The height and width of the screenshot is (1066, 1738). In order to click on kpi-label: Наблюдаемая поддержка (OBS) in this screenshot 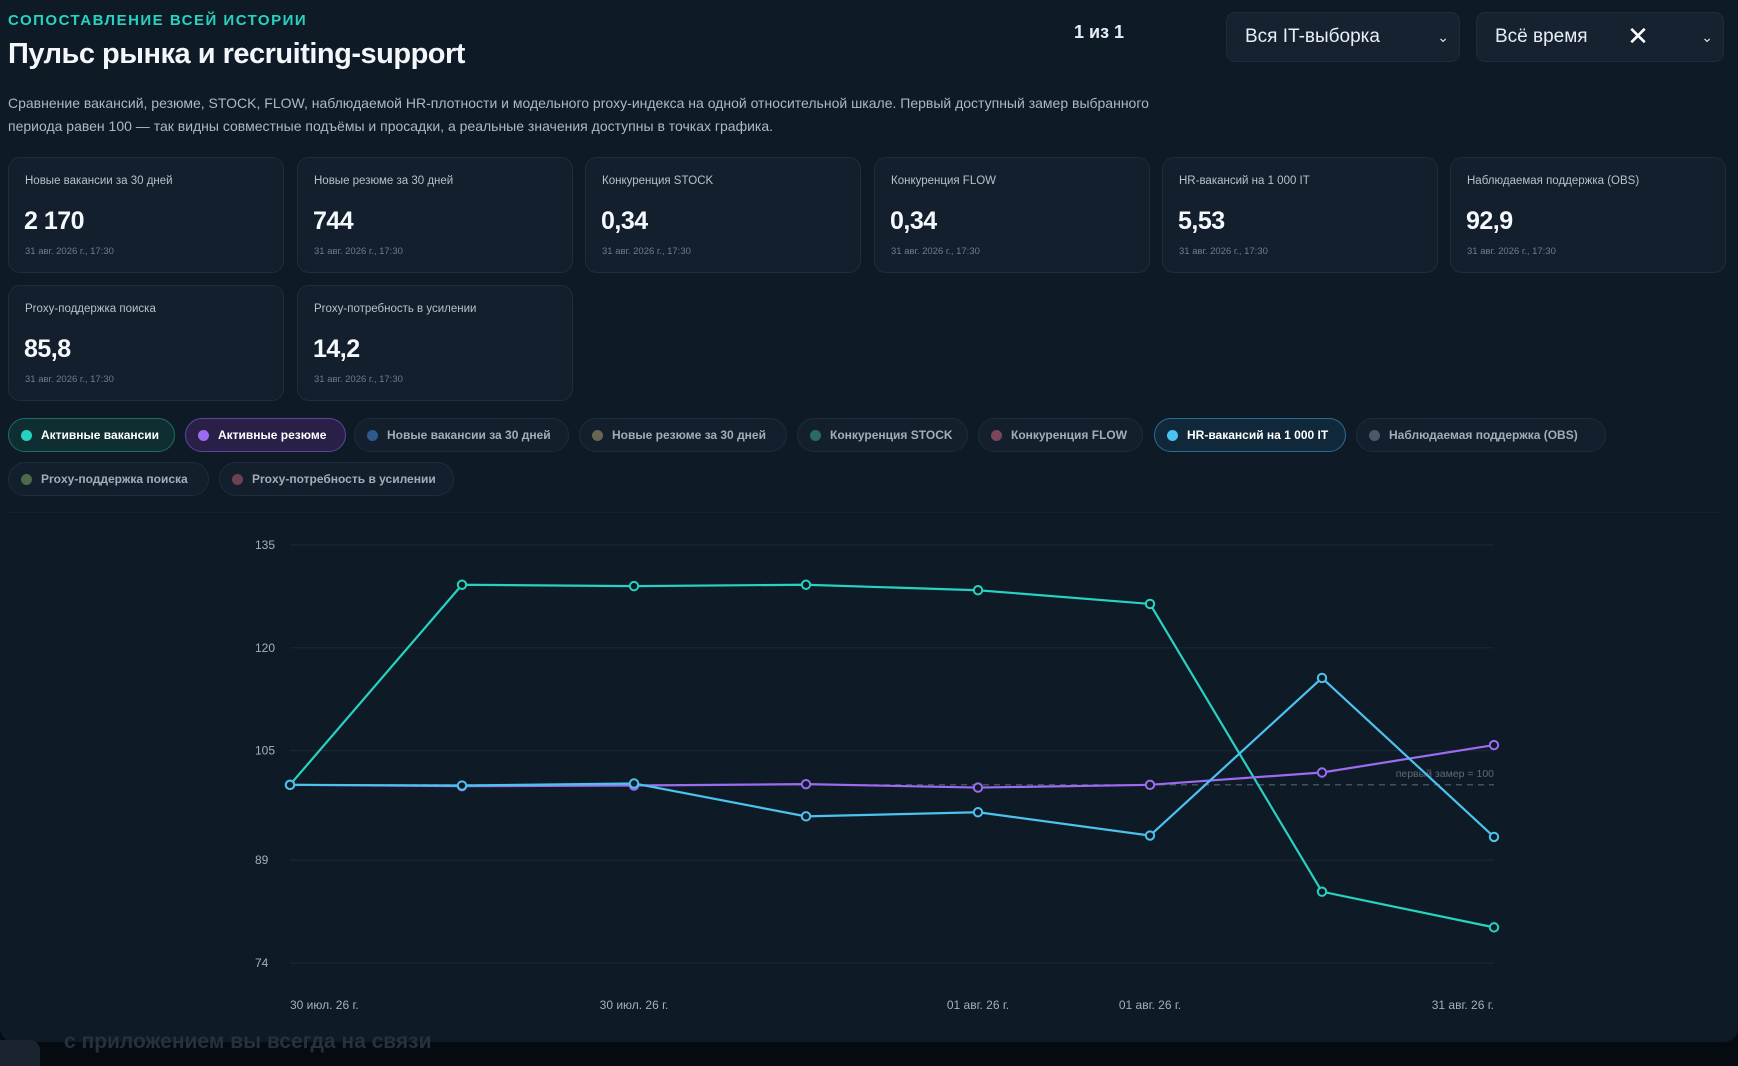, I will do `click(1553, 181)`.